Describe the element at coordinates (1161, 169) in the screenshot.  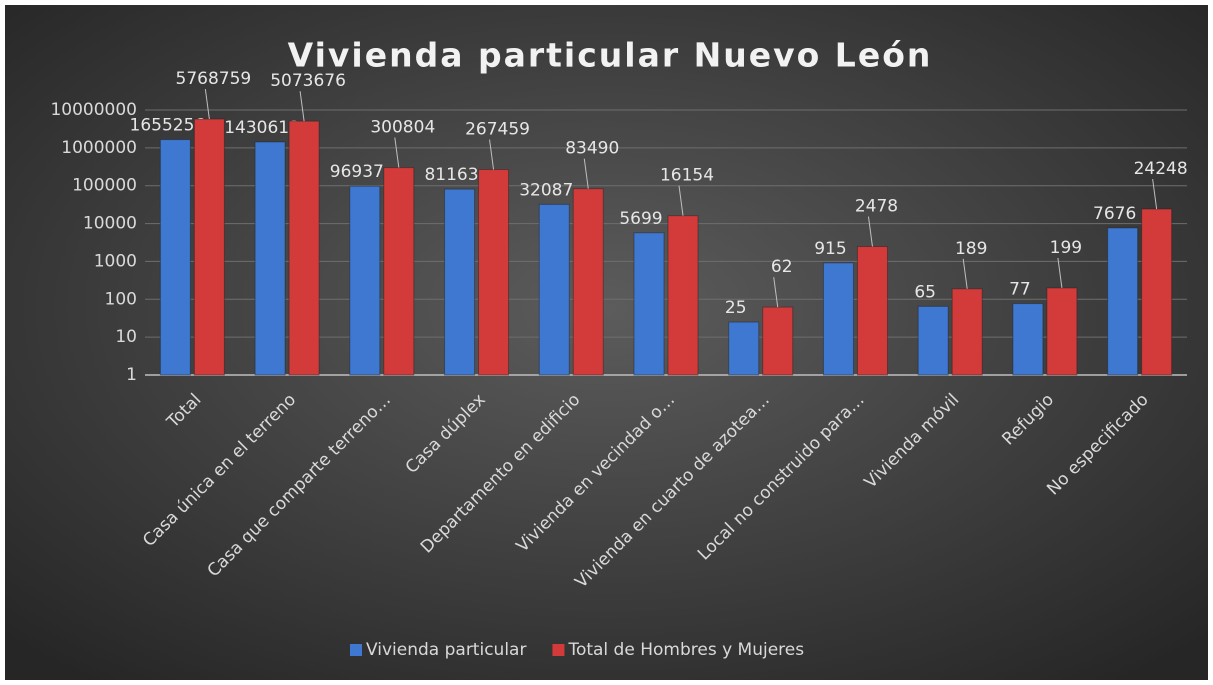
I see `data-label: 24248` at that location.